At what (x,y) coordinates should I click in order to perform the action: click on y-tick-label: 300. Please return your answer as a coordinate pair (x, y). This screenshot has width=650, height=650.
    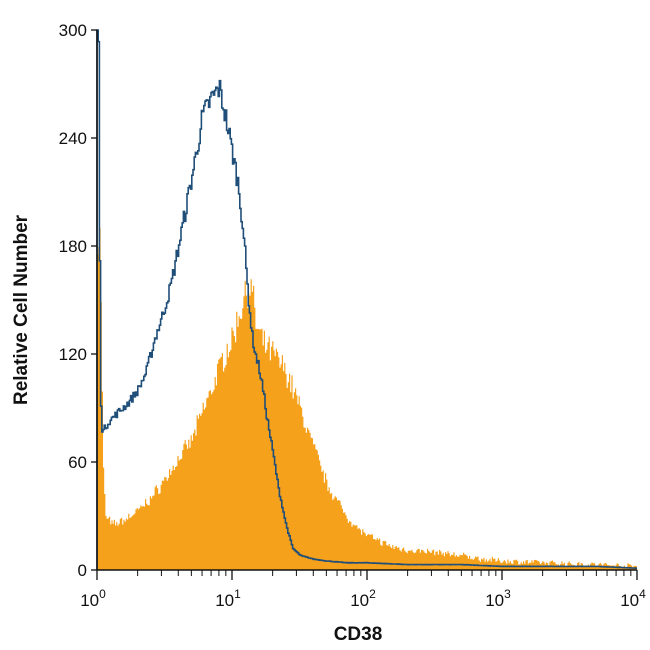
    Looking at the image, I should click on (73, 30).